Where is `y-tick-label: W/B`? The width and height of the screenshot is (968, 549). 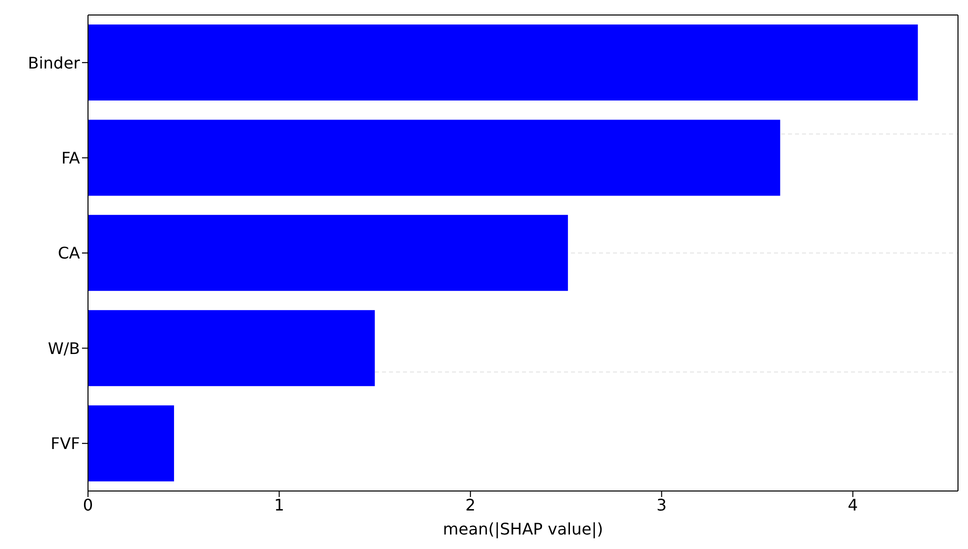 y-tick-label: W/B is located at coordinates (64, 348).